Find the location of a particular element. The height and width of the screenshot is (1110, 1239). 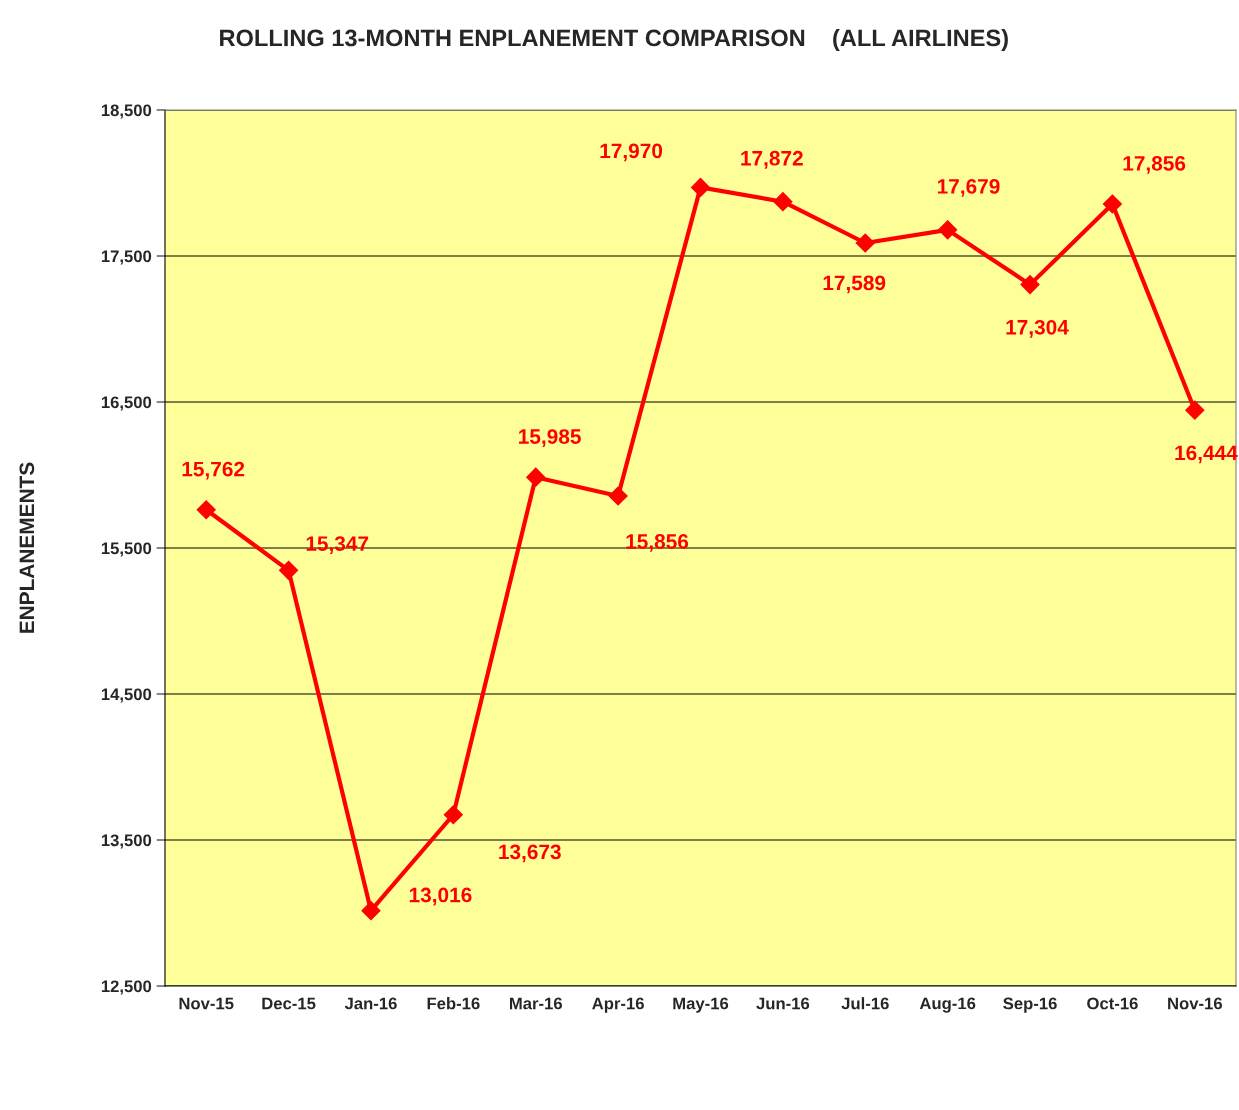

x-tick-label: Jun-16 is located at coordinates (783, 1003).